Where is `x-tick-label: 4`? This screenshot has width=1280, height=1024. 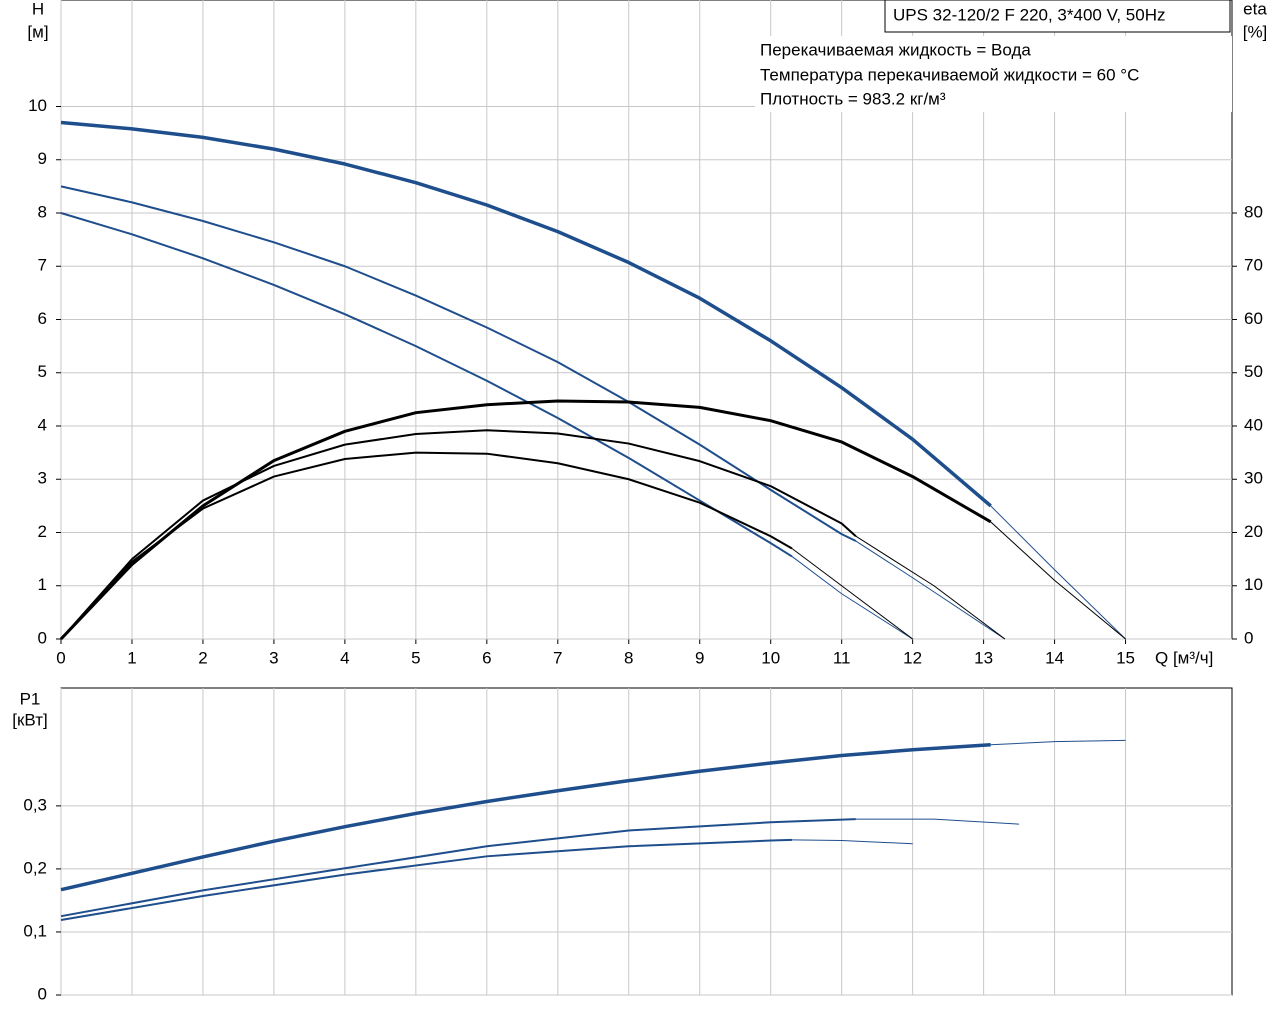 x-tick-label: 4 is located at coordinates (344, 657).